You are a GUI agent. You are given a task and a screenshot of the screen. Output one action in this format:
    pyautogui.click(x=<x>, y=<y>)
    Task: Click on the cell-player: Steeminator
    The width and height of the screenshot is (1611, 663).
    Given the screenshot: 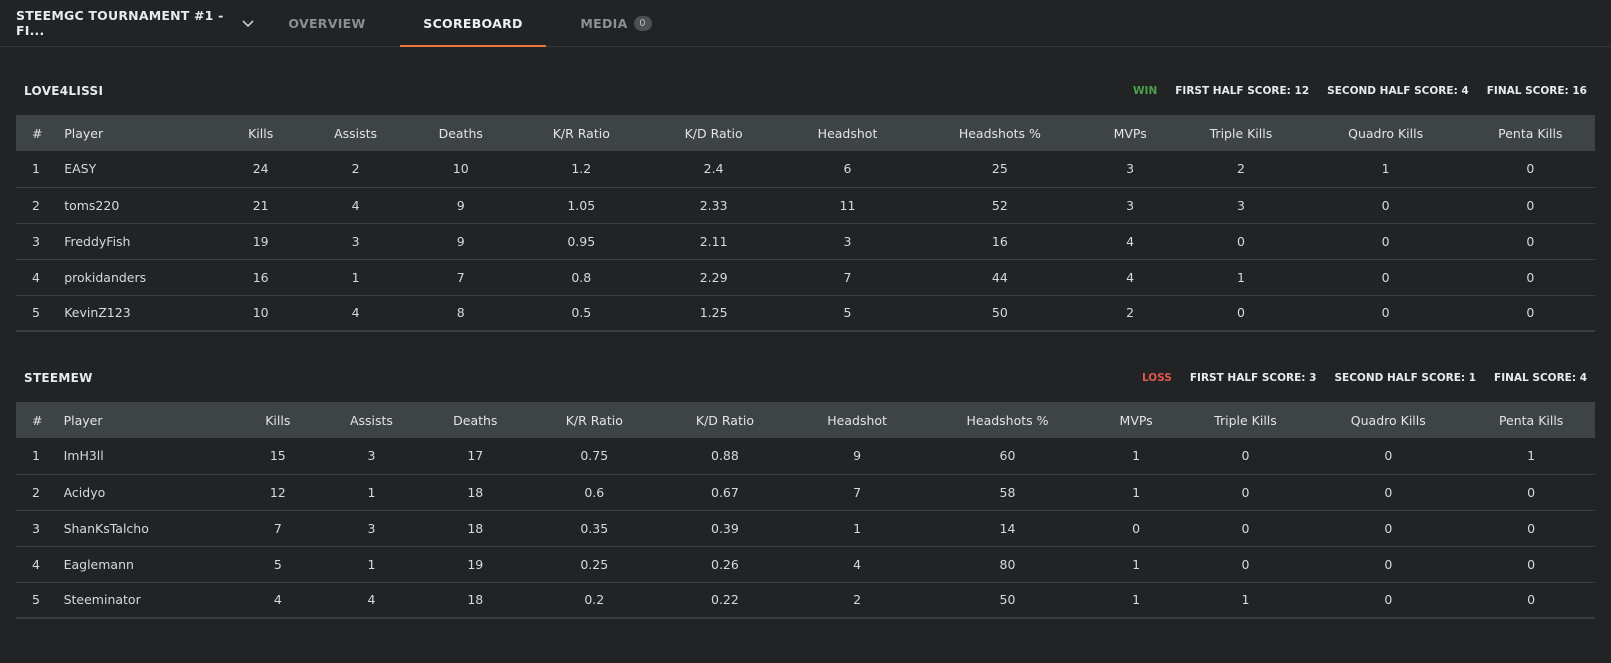 What is the action you would take?
    pyautogui.click(x=102, y=600)
    